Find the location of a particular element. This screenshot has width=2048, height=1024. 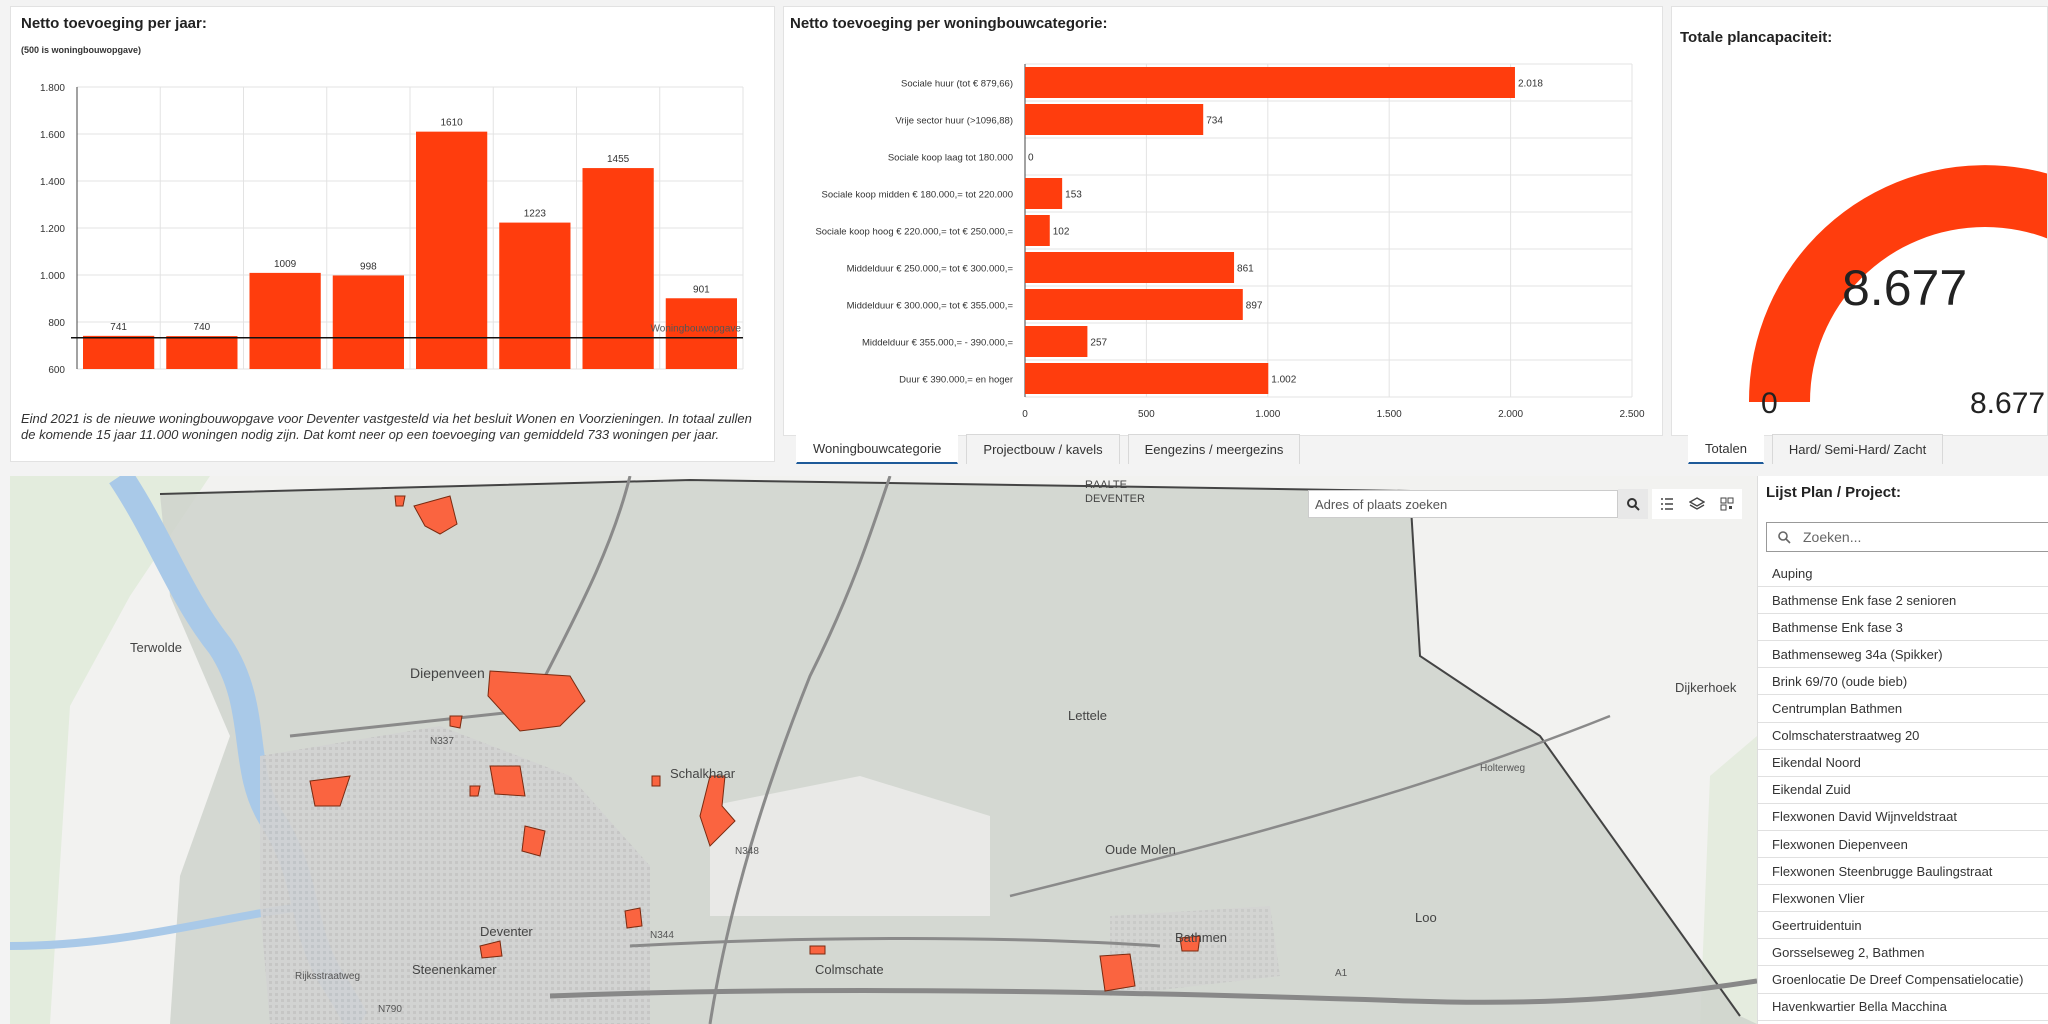

project-list-item: Flexwonen Steenbrugge Baulingstraat is located at coordinates (1903, 872).